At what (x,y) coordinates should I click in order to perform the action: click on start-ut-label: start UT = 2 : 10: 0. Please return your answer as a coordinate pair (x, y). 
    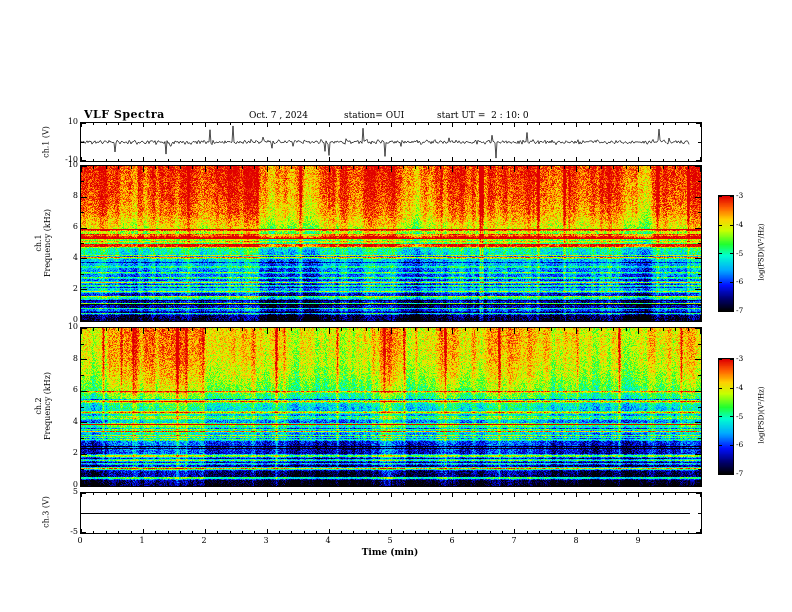
    Looking at the image, I should click on (483, 116).